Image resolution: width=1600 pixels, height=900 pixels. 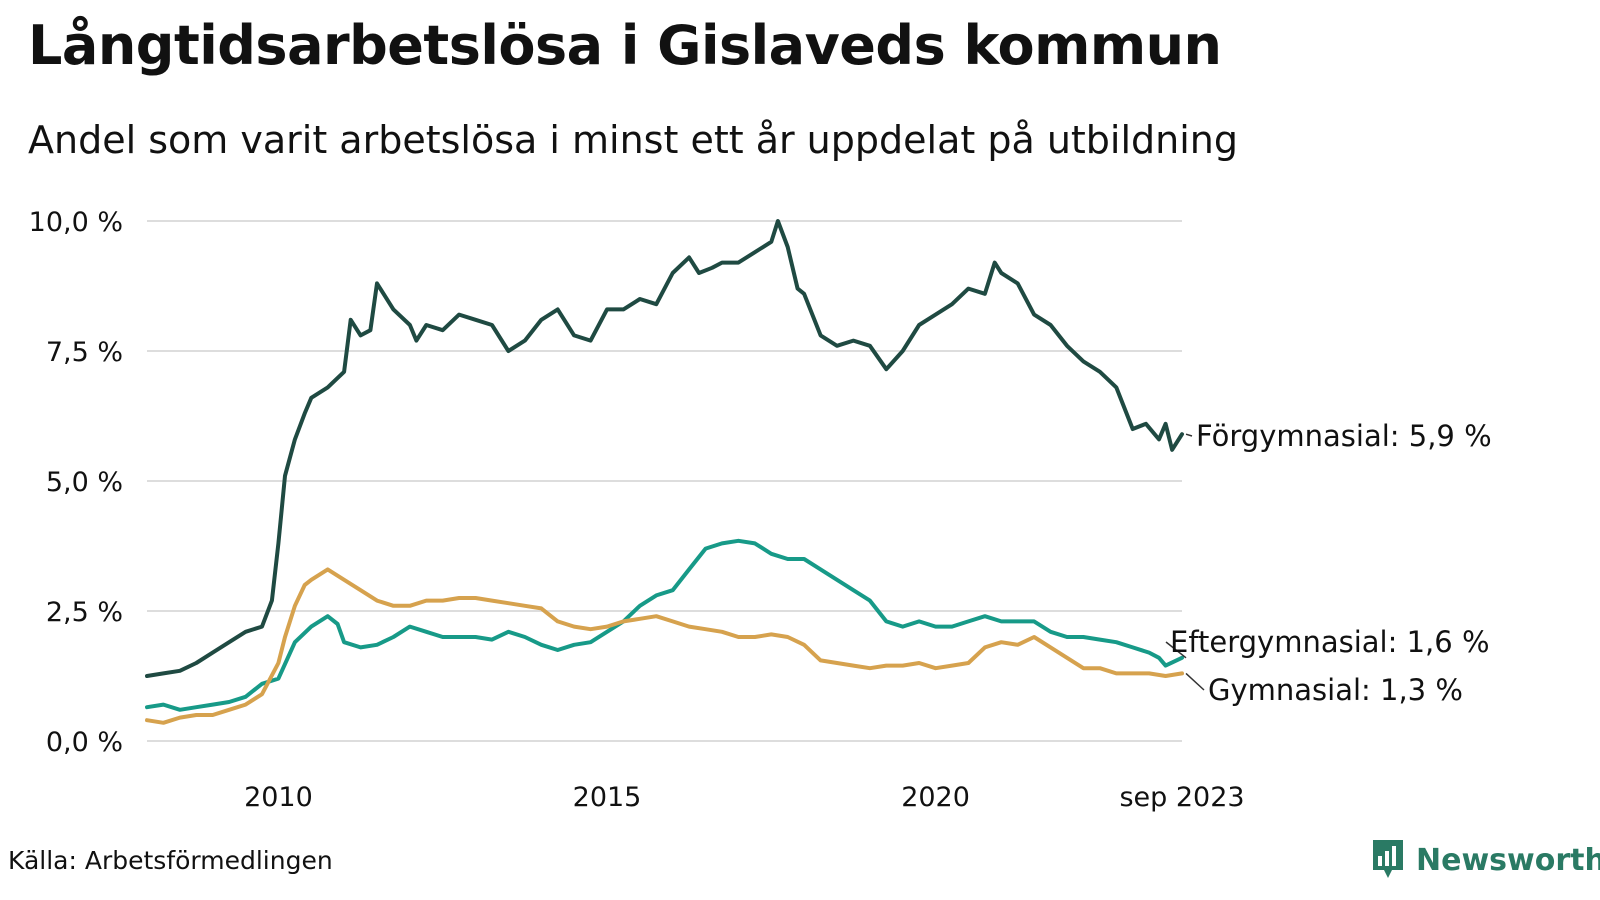 I want to click on x-axis-ticks: 2010 2015 2020 sep 2023, so click(x=744, y=797).